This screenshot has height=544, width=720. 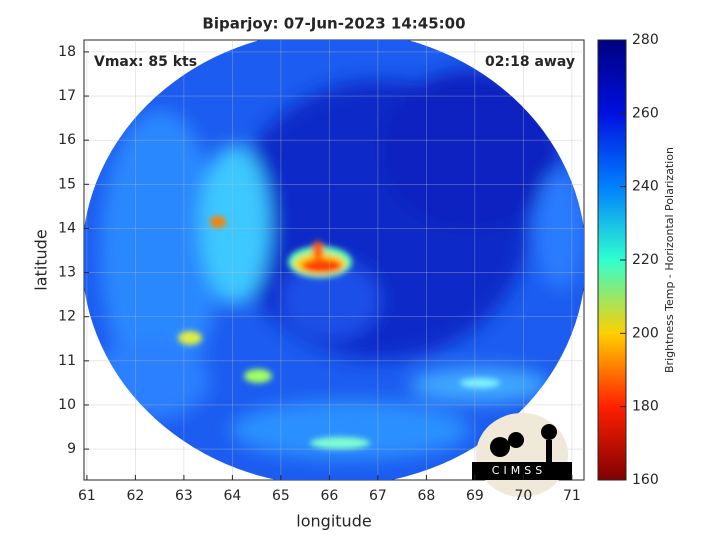 What do you see at coordinates (645, 40) in the screenshot?
I see `colorbar-tick-label: 280` at bounding box center [645, 40].